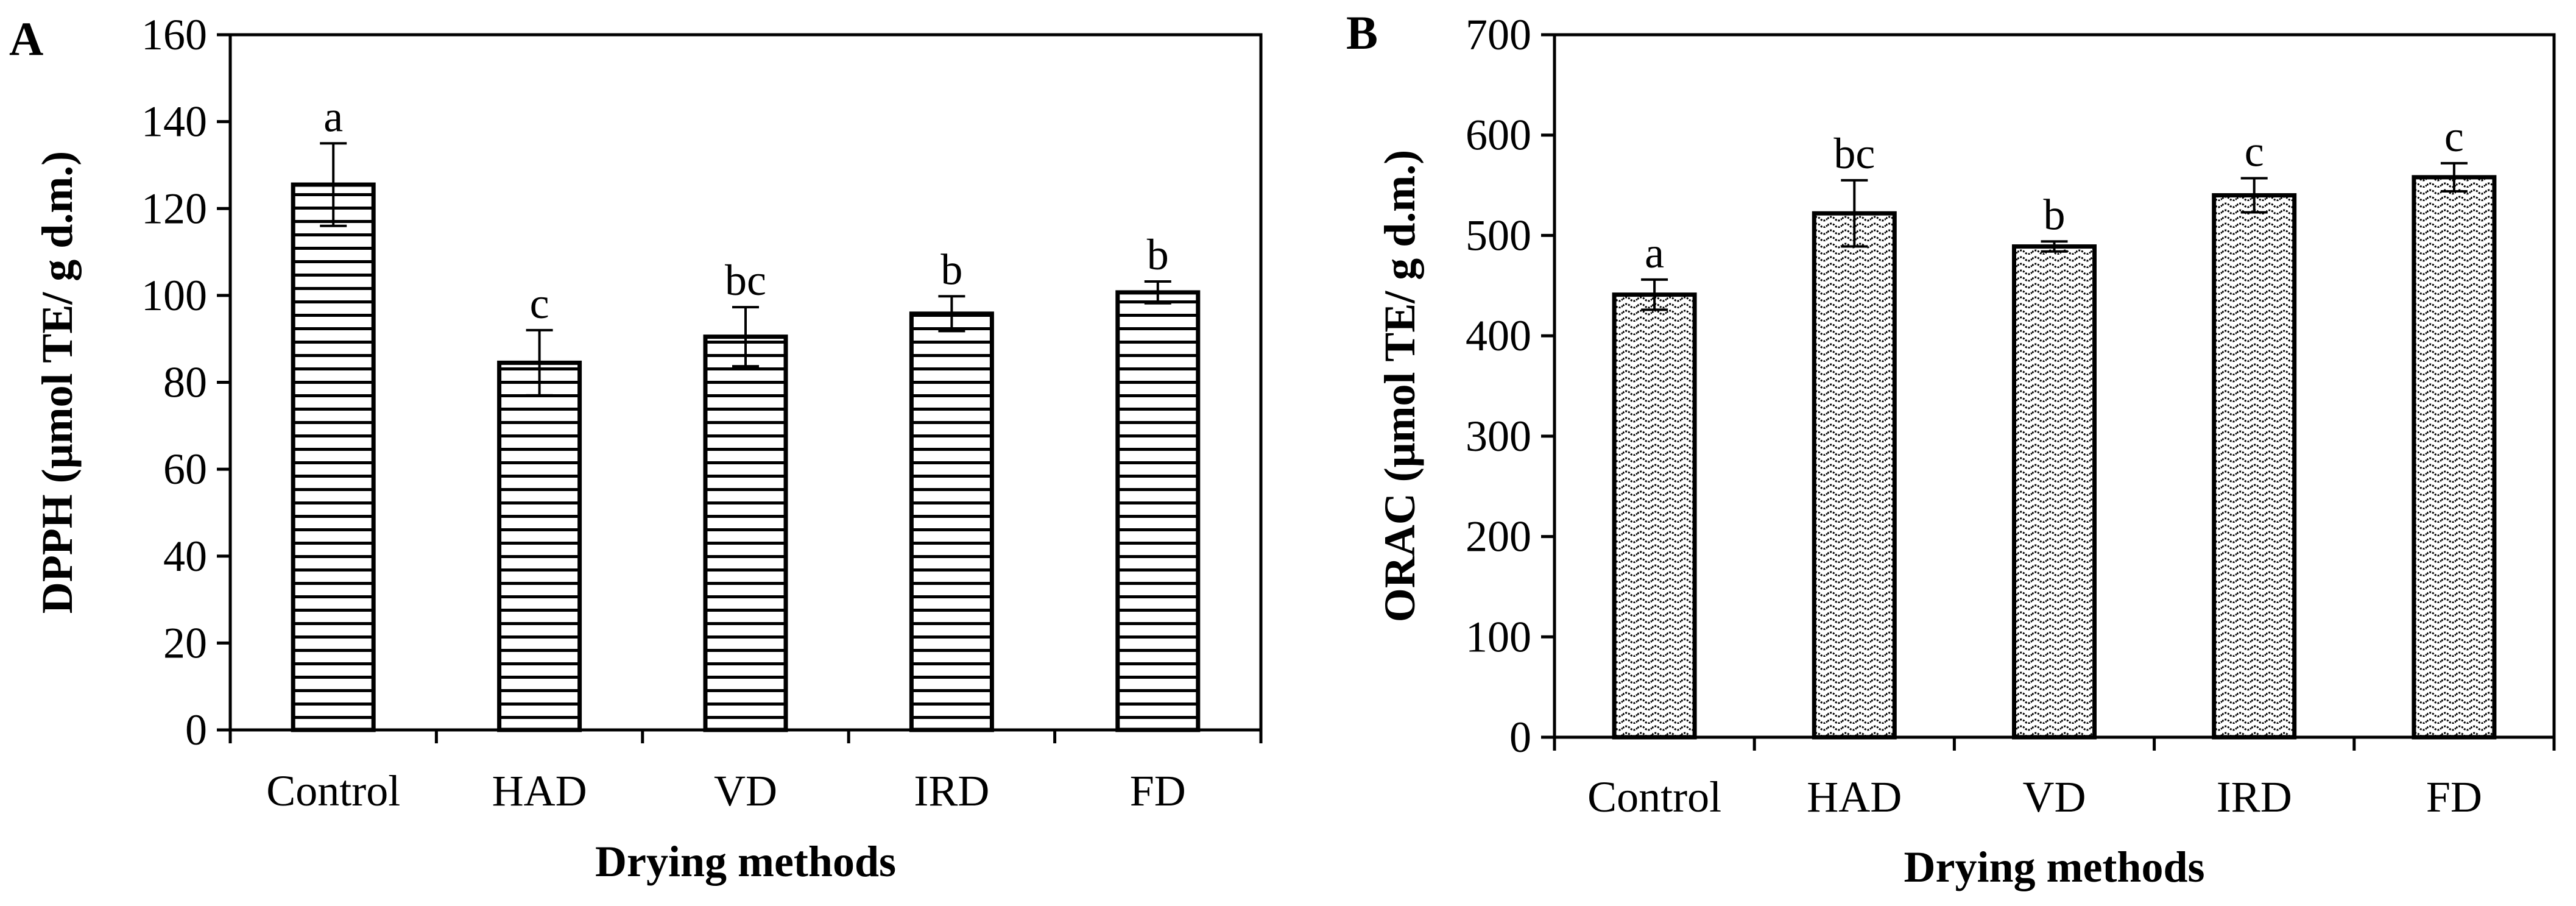  What do you see at coordinates (1498, 537) in the screenshot?
I see `y-tick-label: 200` at bounding box center [1498, 537].